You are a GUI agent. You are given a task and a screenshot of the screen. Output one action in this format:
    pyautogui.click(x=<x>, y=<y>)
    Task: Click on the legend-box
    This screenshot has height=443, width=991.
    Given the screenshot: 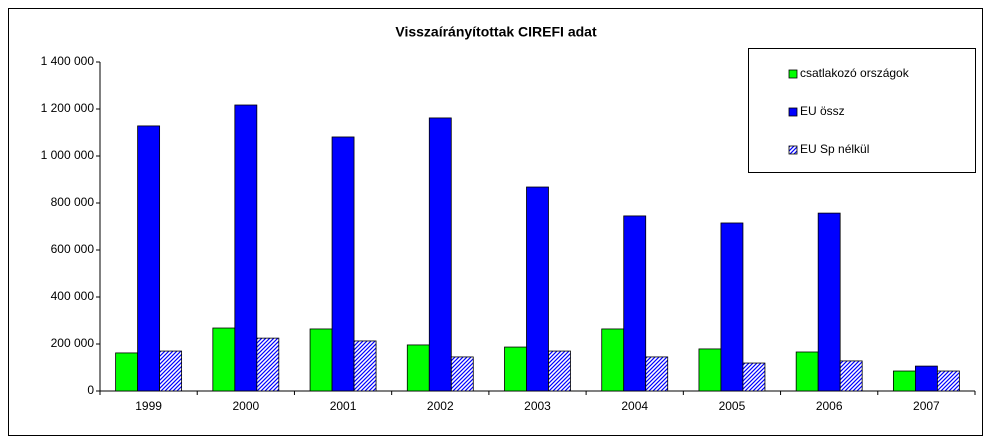 What is the action you would take?
    pyautogui.click(x=862, y=110)
    